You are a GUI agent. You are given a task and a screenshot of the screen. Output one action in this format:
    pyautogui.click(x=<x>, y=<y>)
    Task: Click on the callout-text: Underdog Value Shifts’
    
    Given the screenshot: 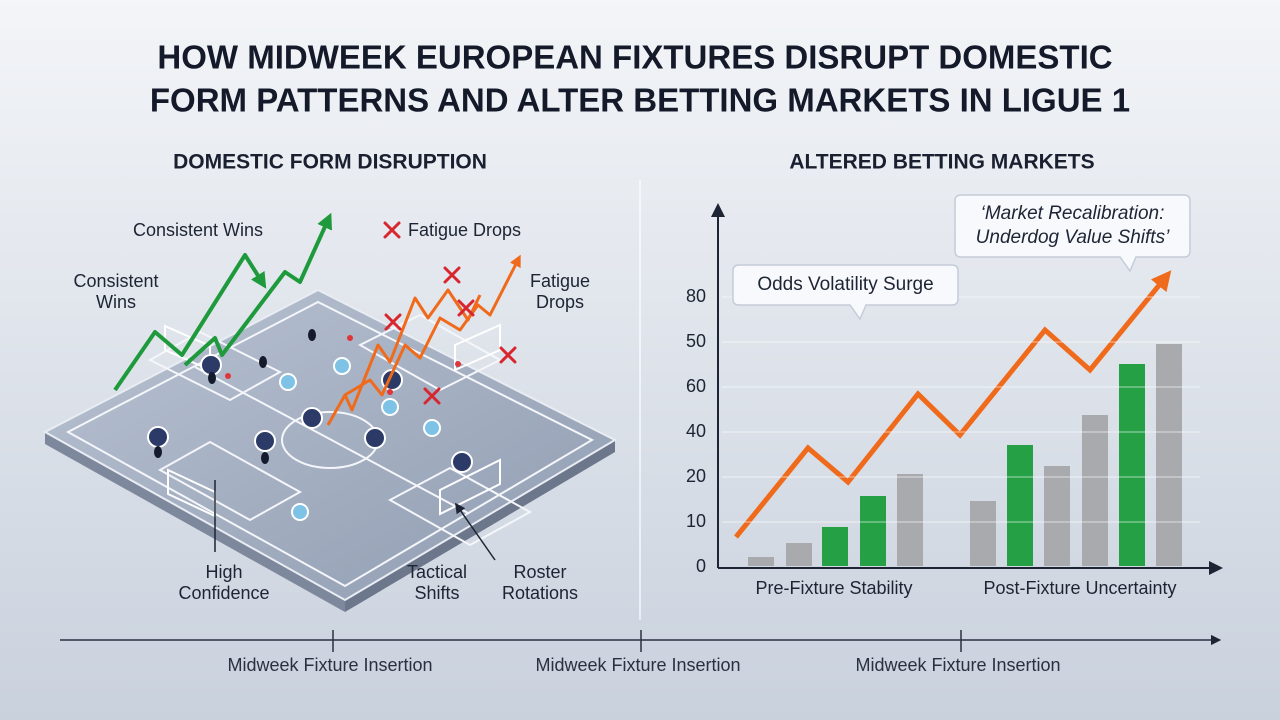 What is the action you would take?
    pyautogui.click(x=1073, y=237)
    